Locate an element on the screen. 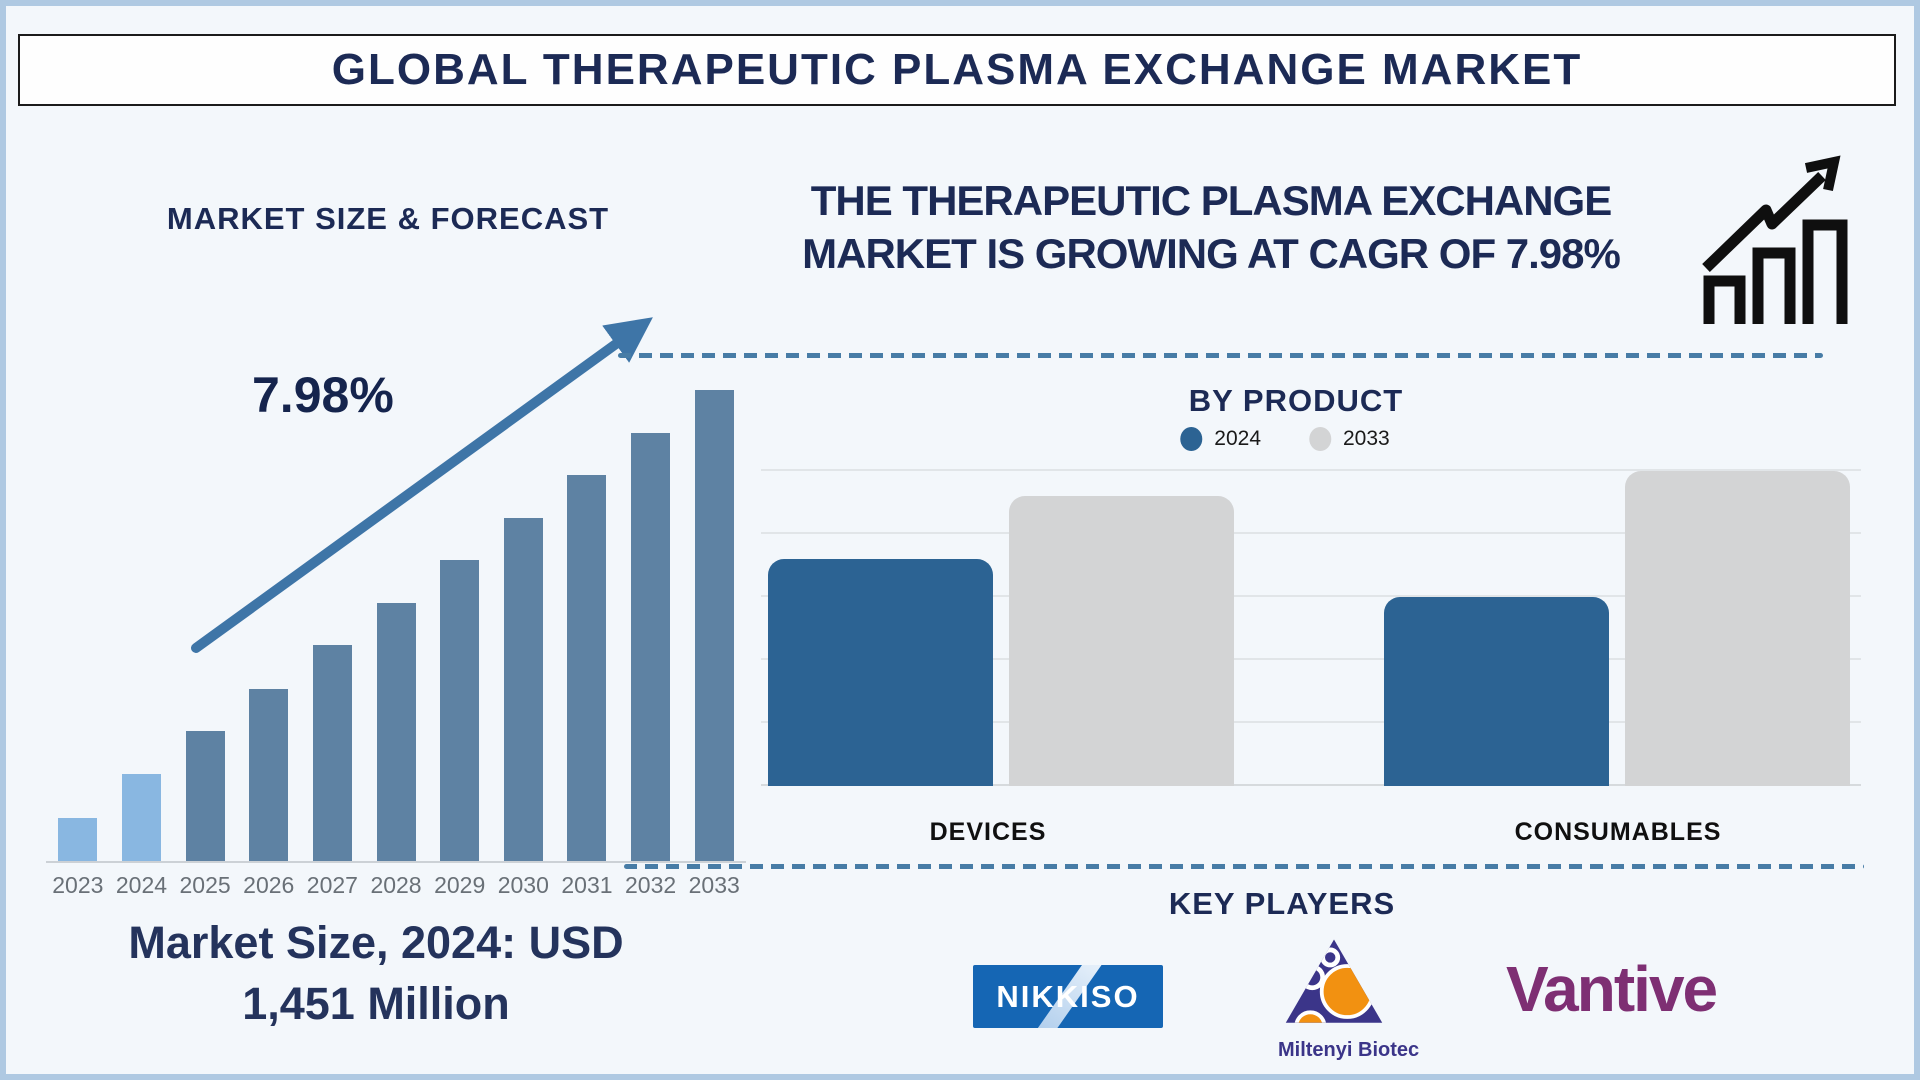 This screenshot has height=1080, width=1920. by-product-legend: 2024 2033 is located at coordinates (1285, 439).